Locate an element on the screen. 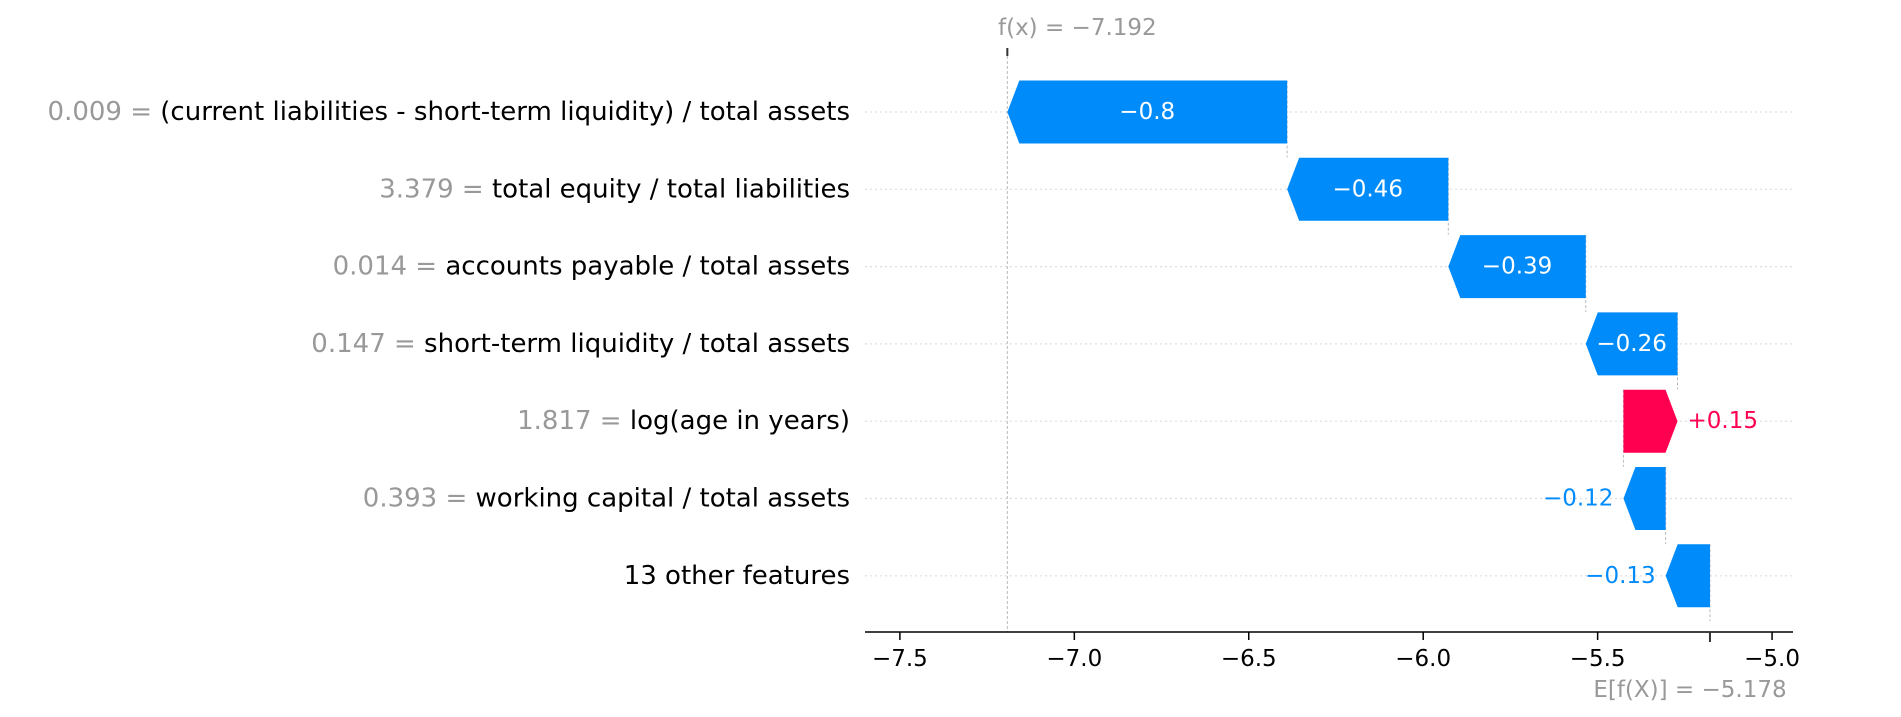 Image resolution: width=1901 pixels, height=717 pixels. bar-value-label: −0.39 is located at coordinates (1517, 267).